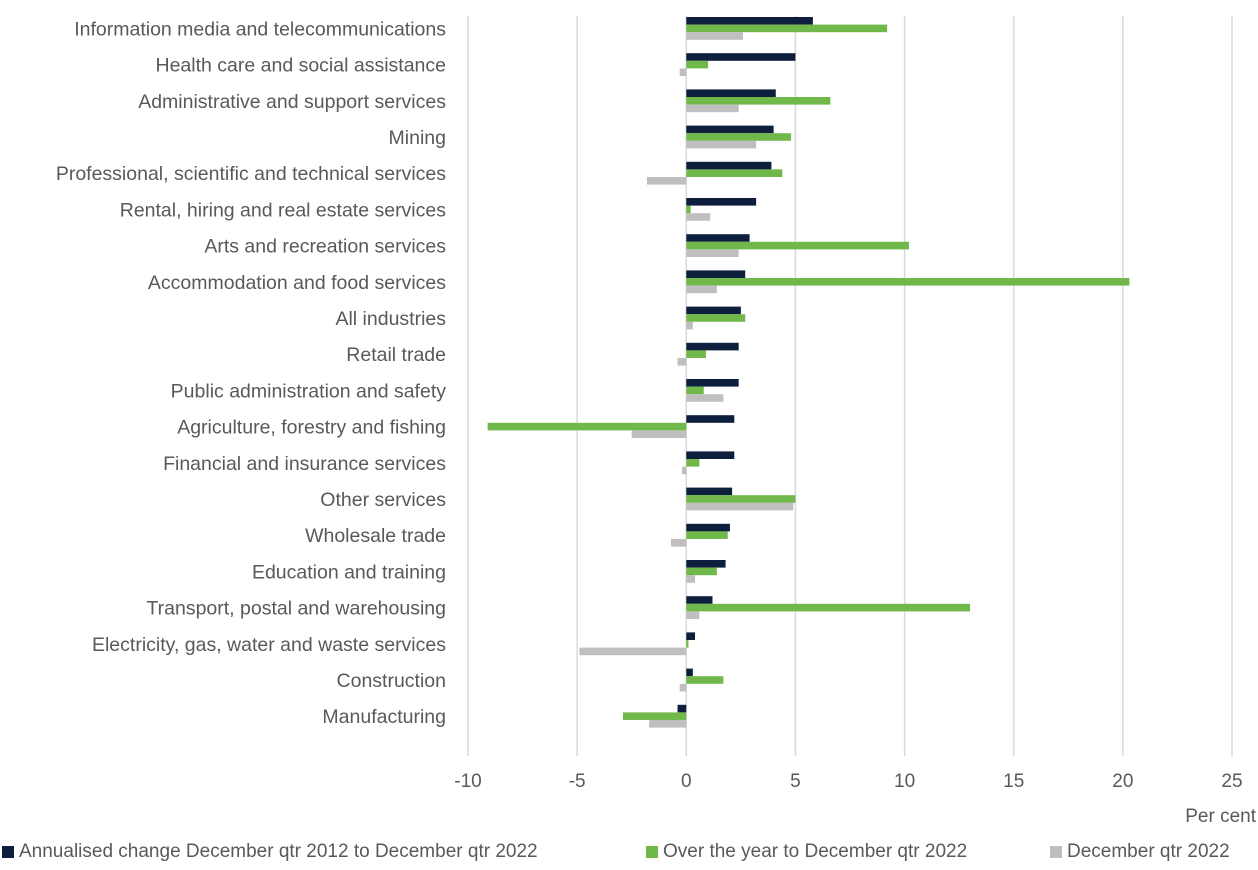  I want to click on x-tick-label: -5, so click(577, 781).